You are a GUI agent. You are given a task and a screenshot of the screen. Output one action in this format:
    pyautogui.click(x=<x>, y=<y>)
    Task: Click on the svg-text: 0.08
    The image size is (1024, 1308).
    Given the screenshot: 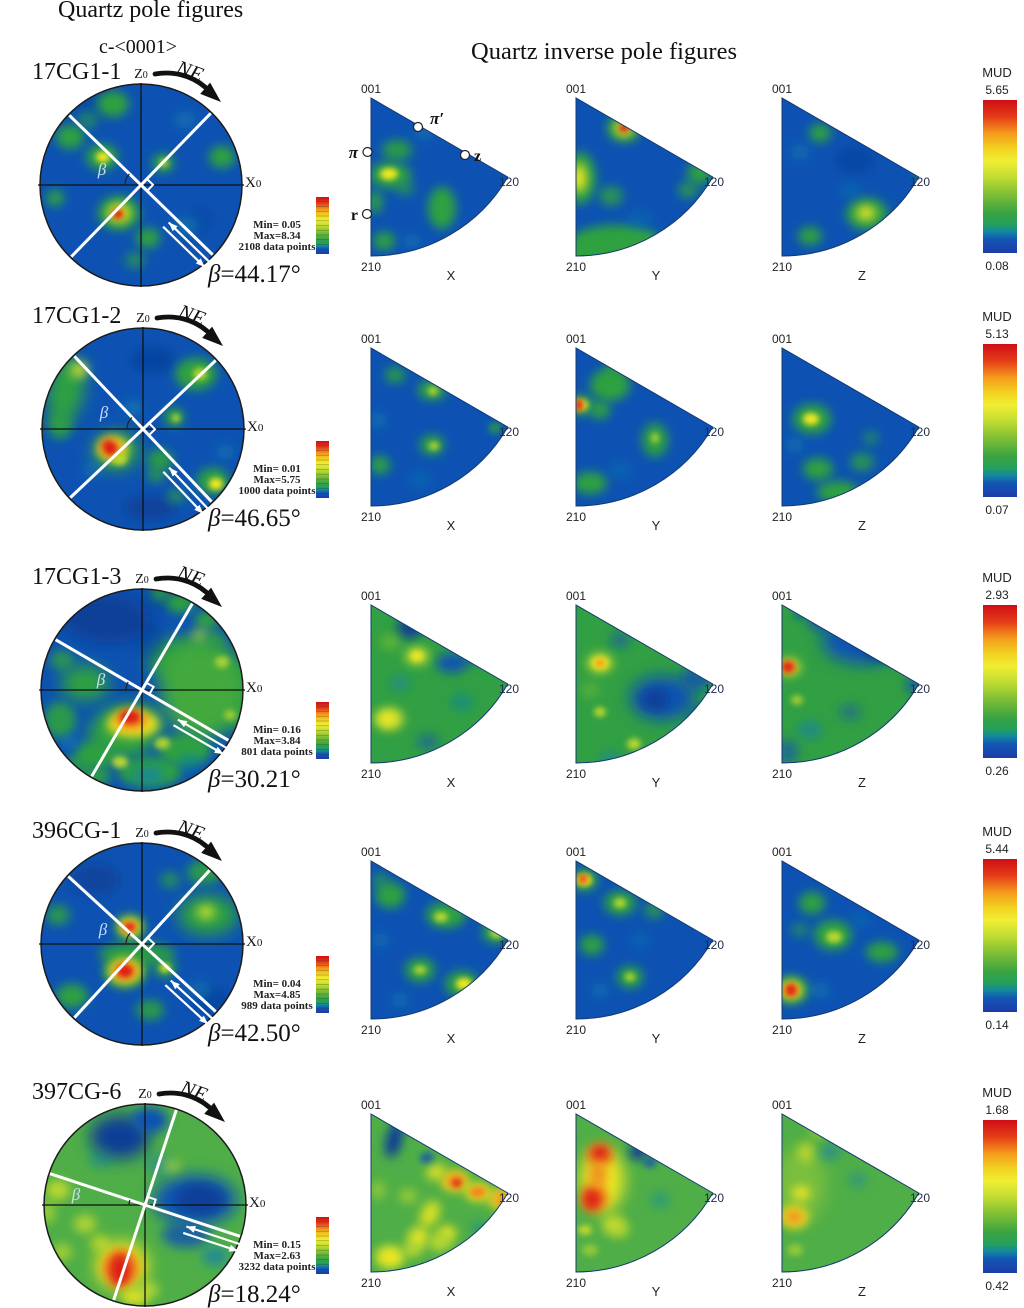 What is the action you would take?
    pyautogui.click(x=997, y=266)
    